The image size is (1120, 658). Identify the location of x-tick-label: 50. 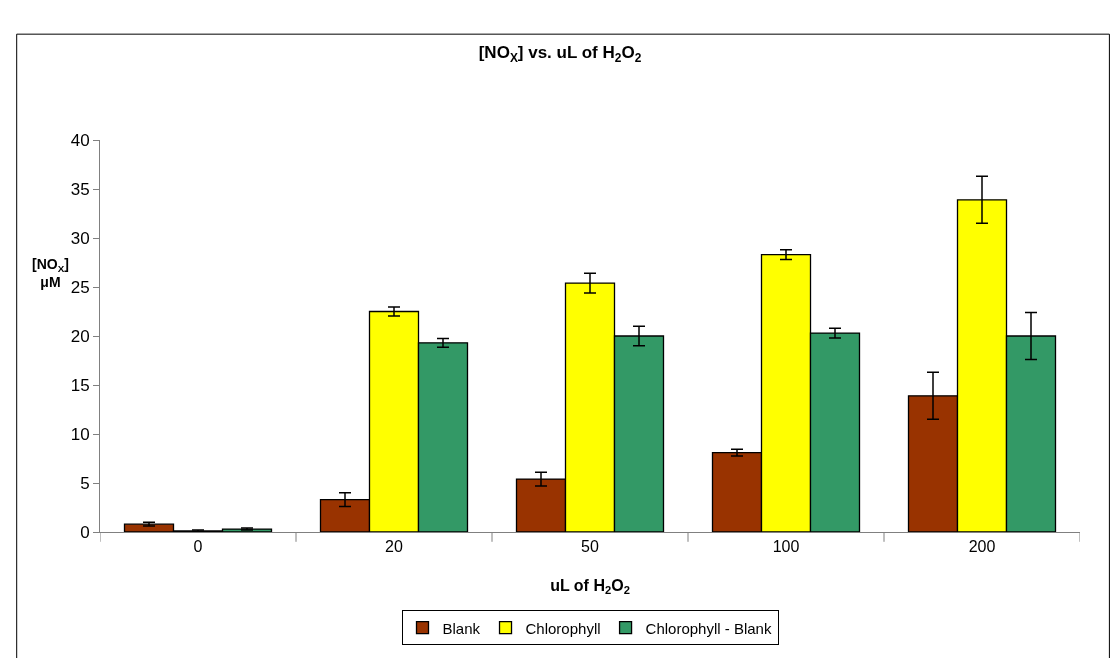
(590, 547).